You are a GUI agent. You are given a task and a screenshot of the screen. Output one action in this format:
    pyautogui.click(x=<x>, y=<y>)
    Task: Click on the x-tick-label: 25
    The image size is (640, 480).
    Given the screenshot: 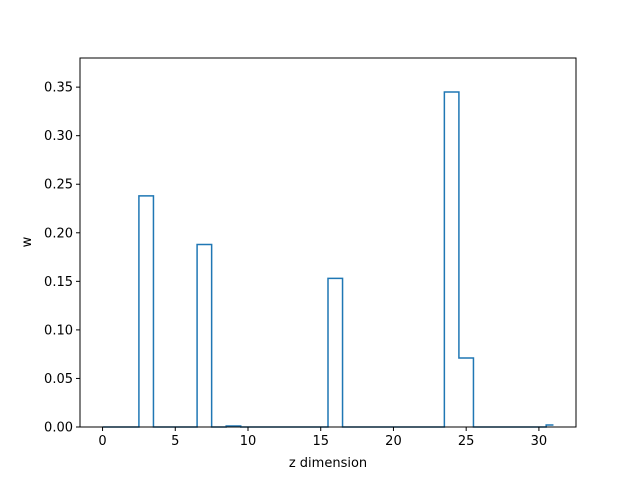 What is the action you would take?
    pyautogui.click(x=466, y=441)
    